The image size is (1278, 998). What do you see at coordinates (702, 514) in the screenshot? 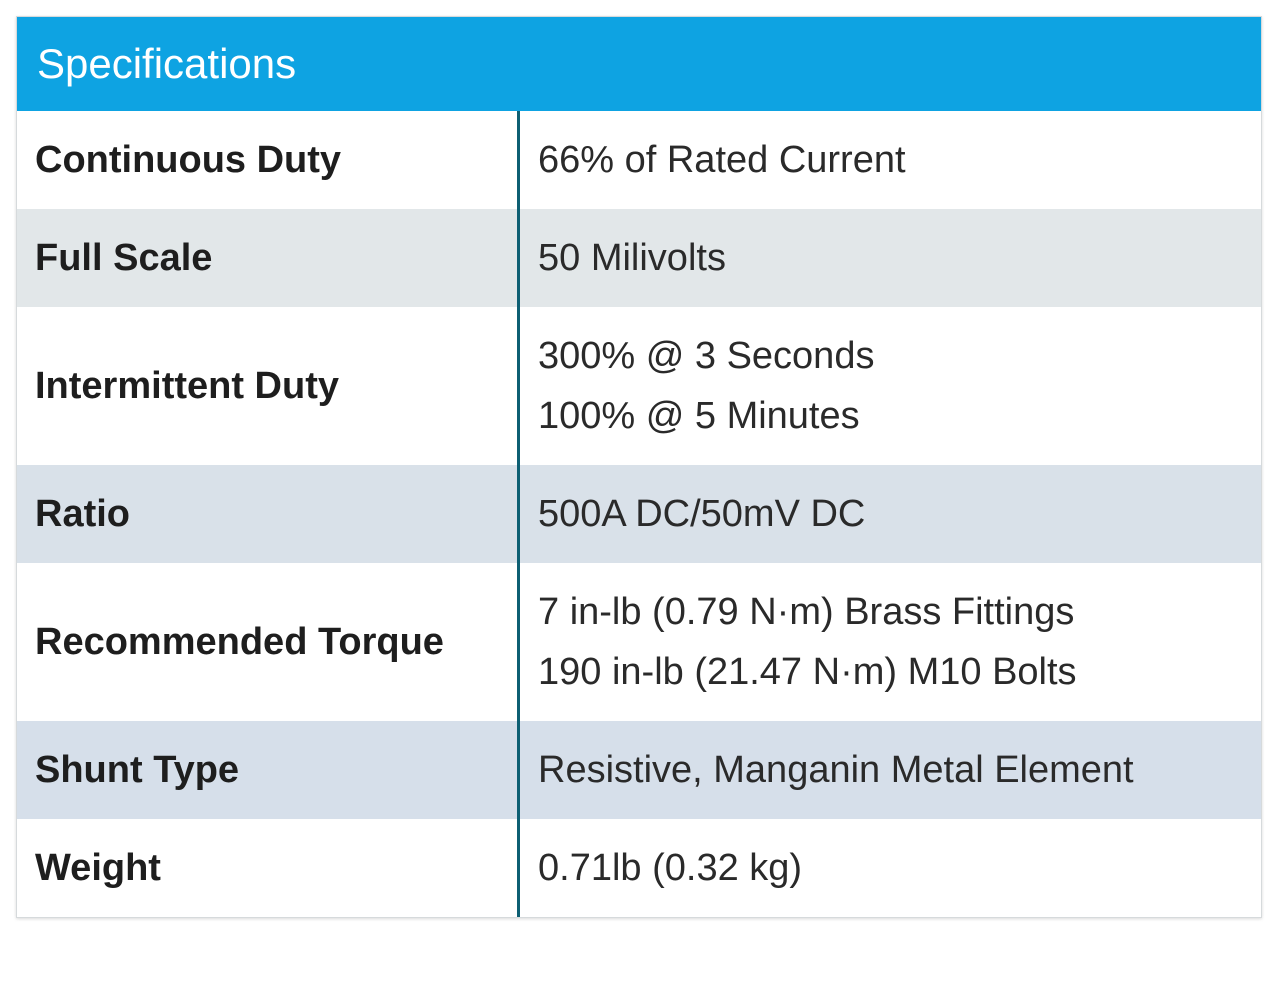
I see `value-line: 500A DC/50mV DC` at bounding box center [702, 514].